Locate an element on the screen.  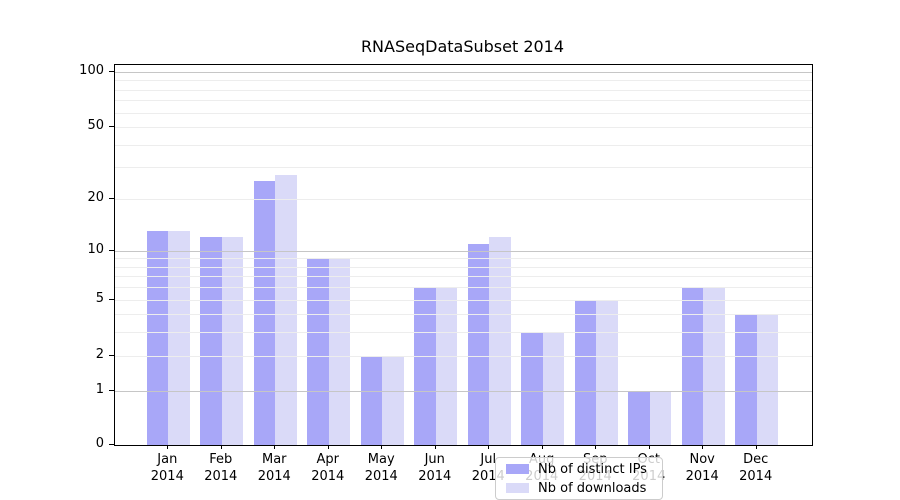
bar-nb-of-distinct-ips-dec-2014 is located at coordinates (746, 379).